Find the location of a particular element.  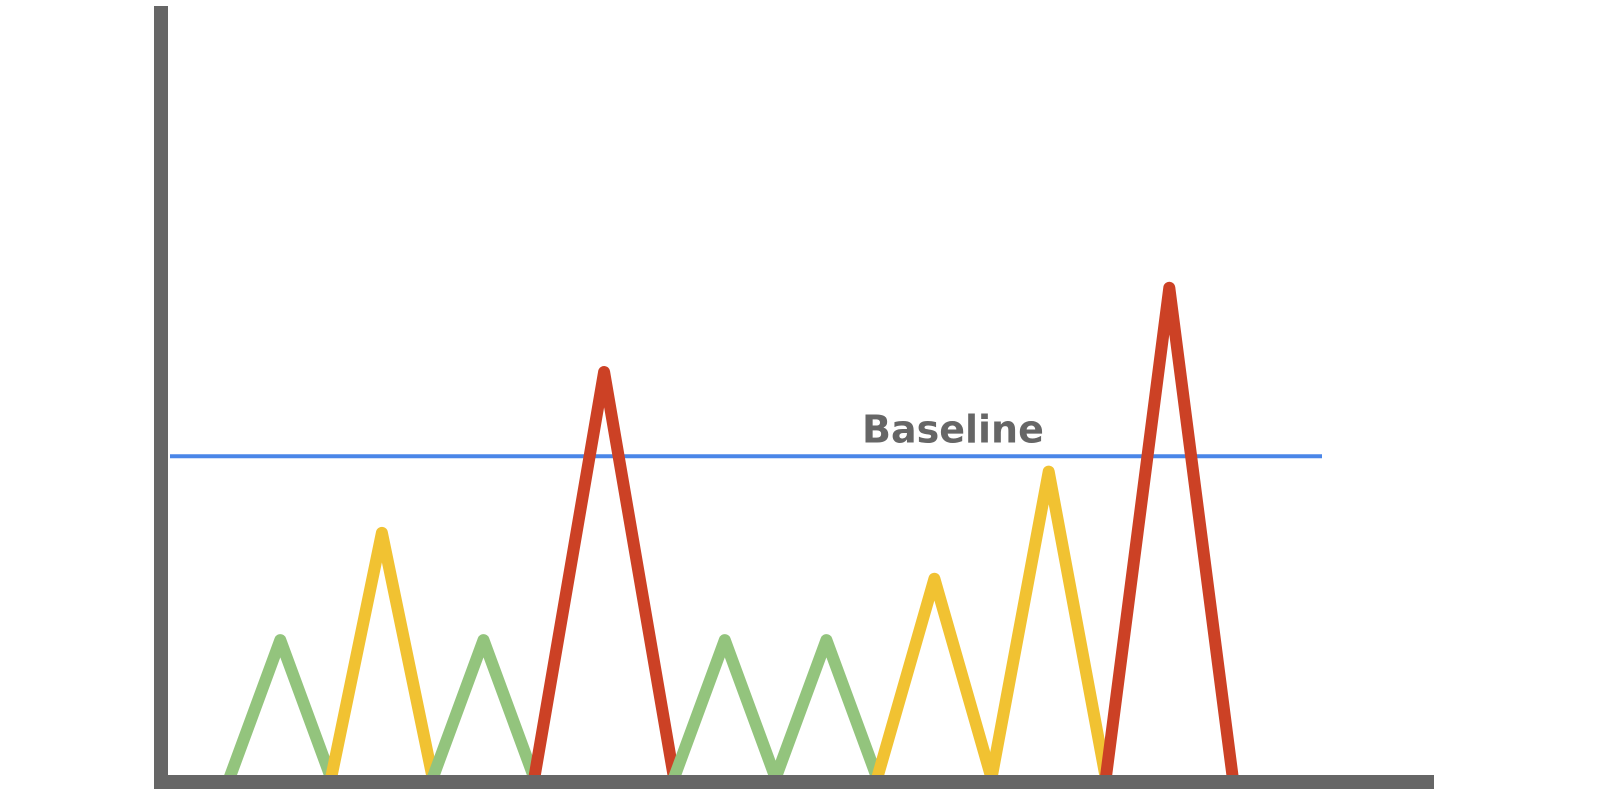

peak-1-green is located at coordinates (280, 709).